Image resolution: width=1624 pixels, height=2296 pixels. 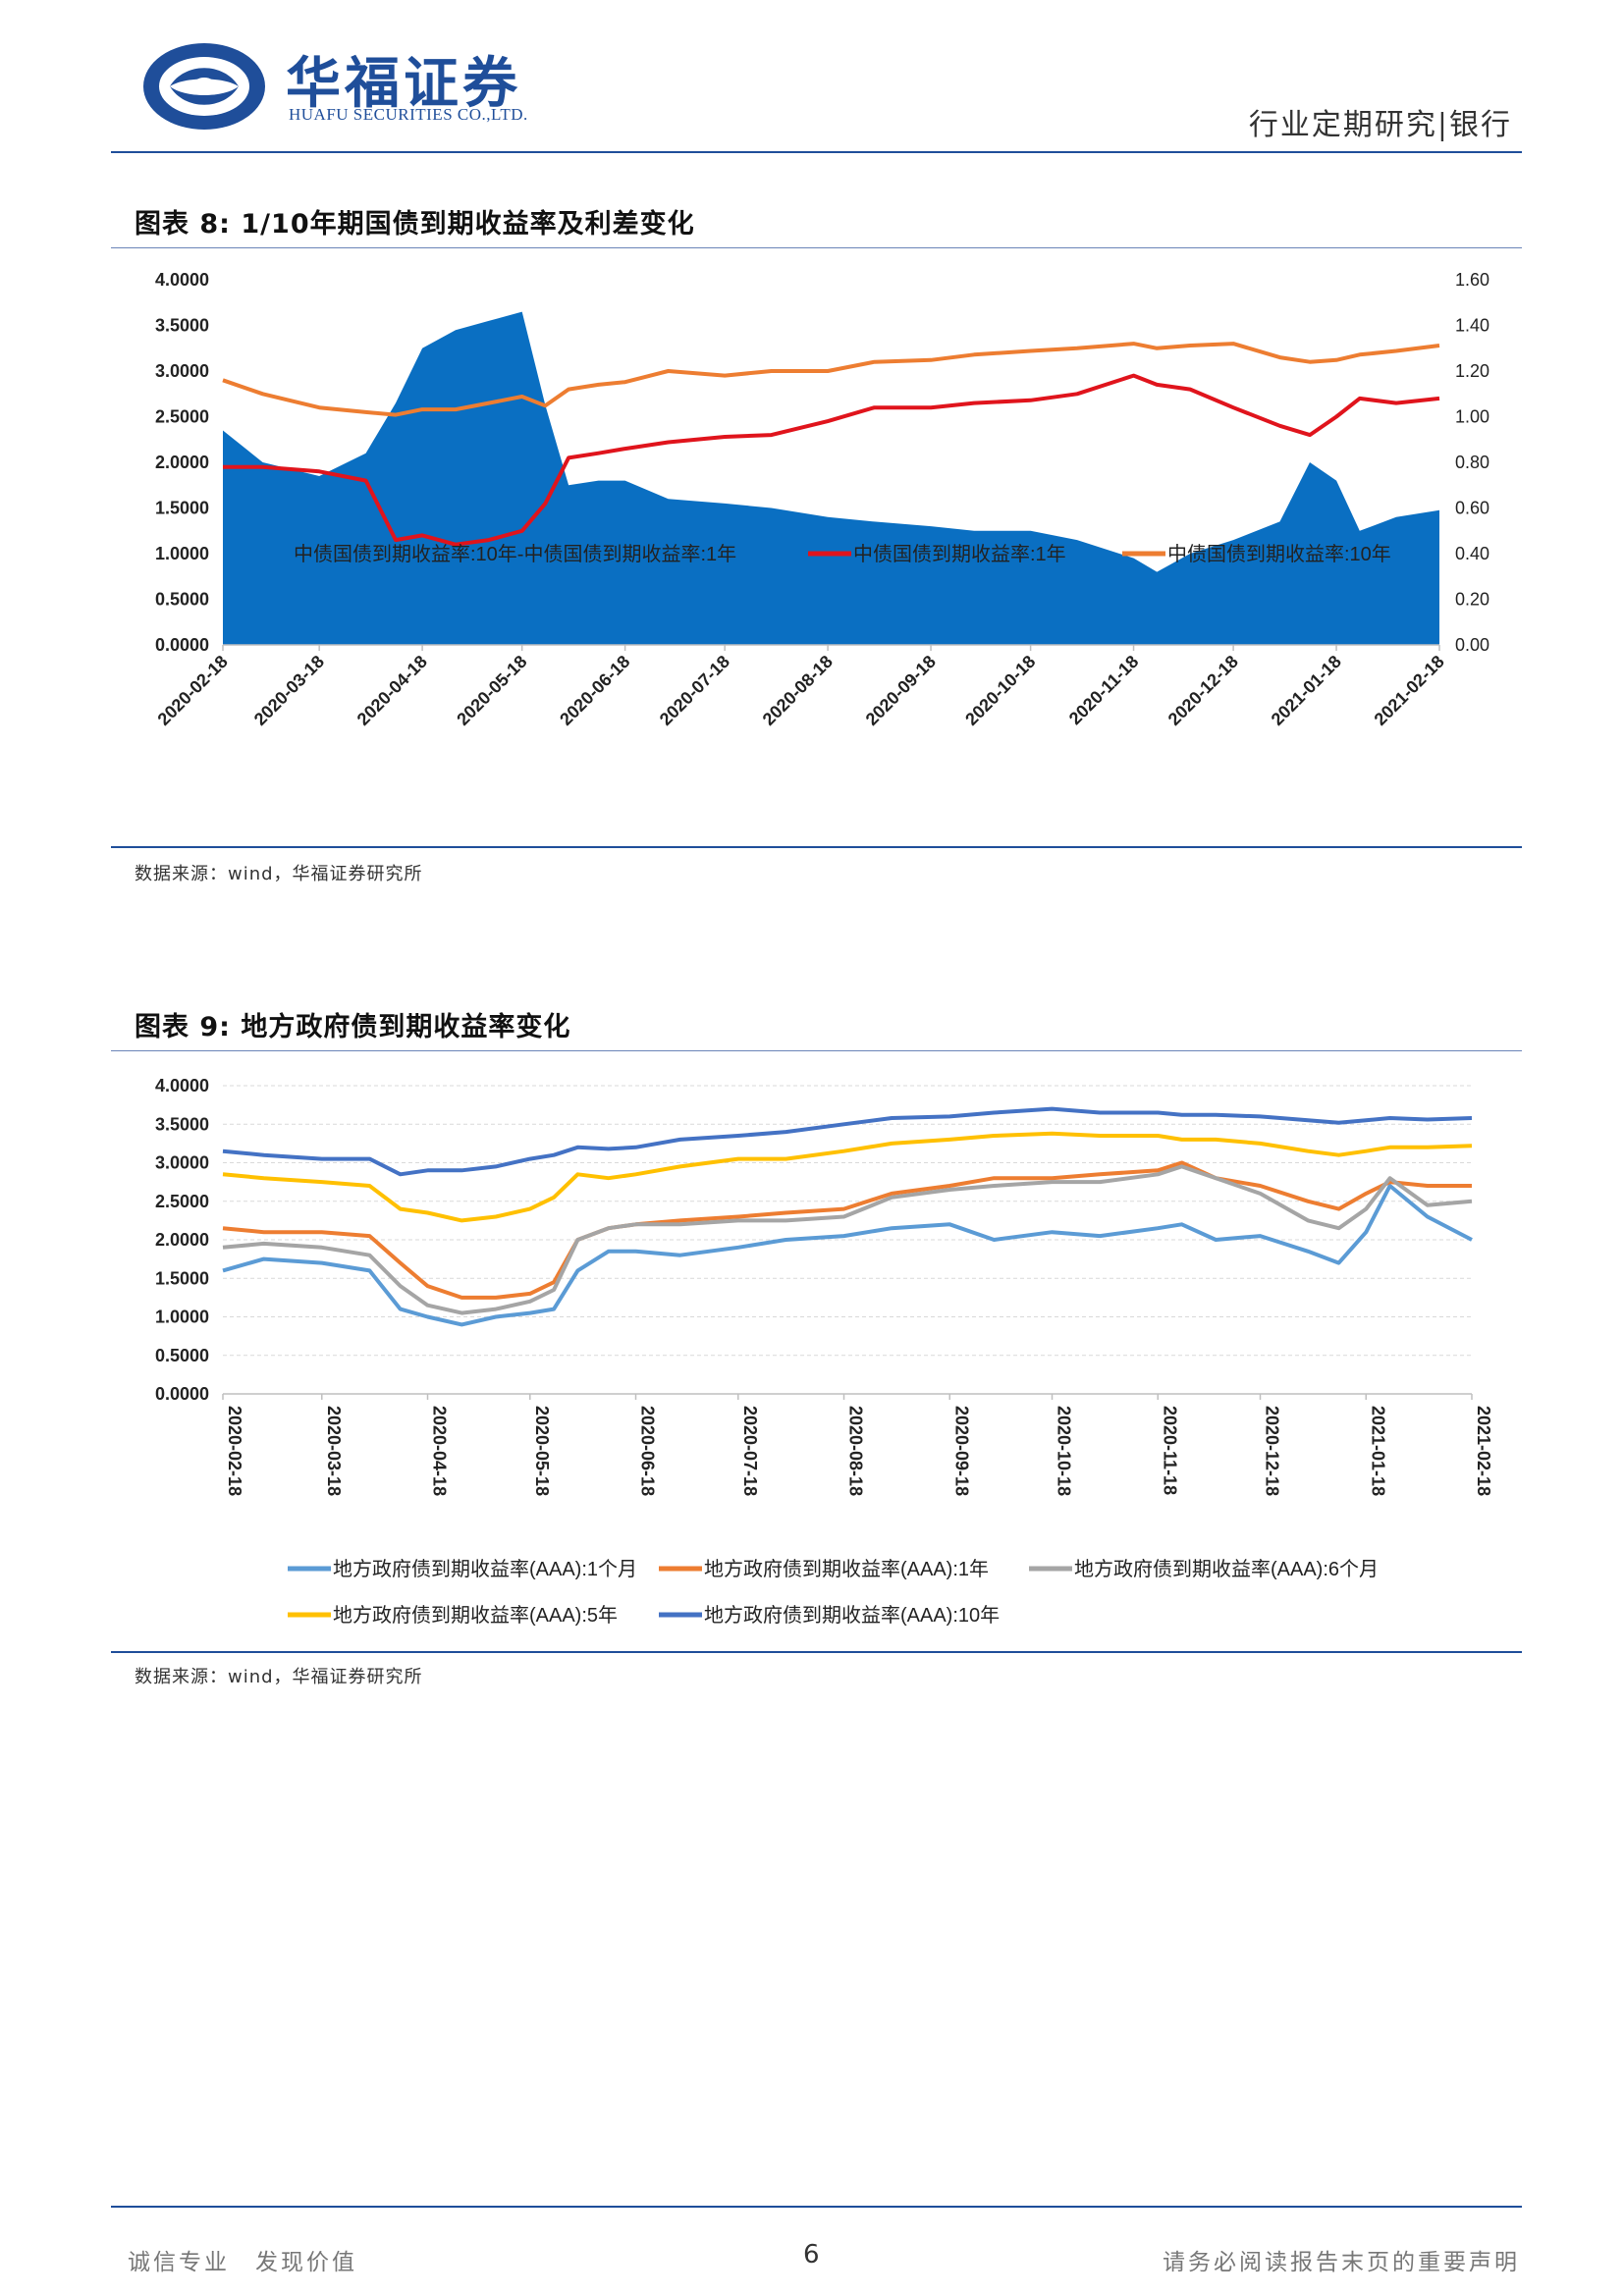 What do you see at coordinates (816, 91) in the screenshot?
I see `page-header: 华福证券 HUAFU SECURITIES CO.,LTD. 行业定期研究|银行` at bounding box center [816, 91].